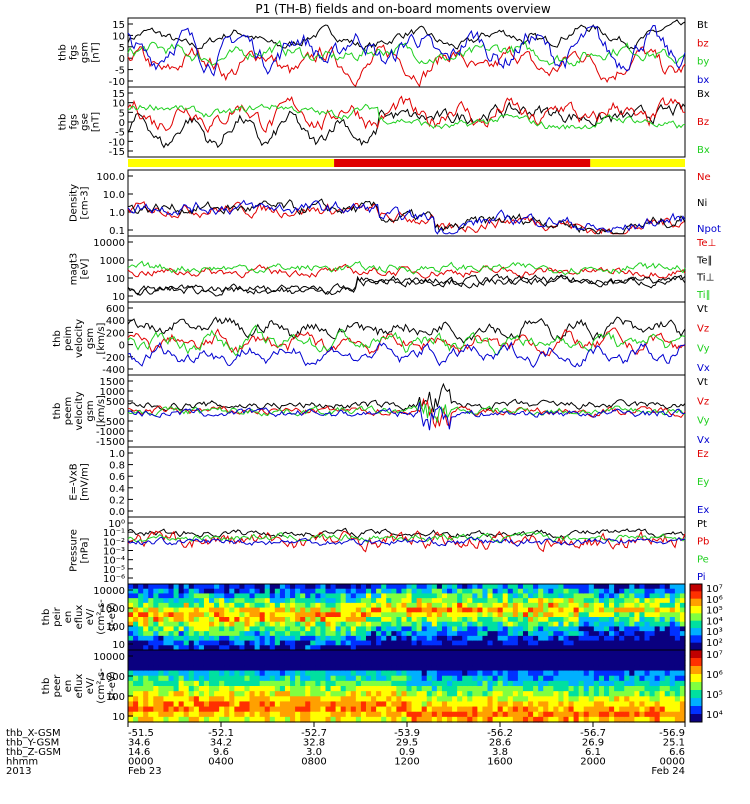 This screenshot has height=804, width=750. What do you see at coordinates (115, 697) in the screenshot?
I see `y-tick-label: 100` at bounding box center [115, 697].